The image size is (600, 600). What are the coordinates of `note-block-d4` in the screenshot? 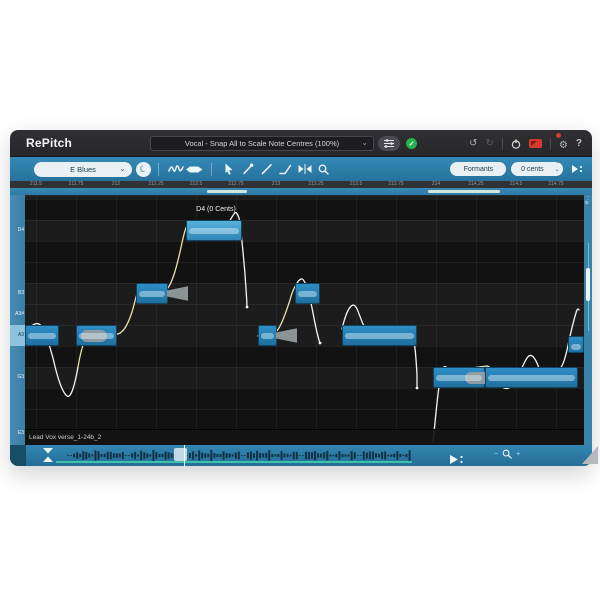 It's located at (214, 230).